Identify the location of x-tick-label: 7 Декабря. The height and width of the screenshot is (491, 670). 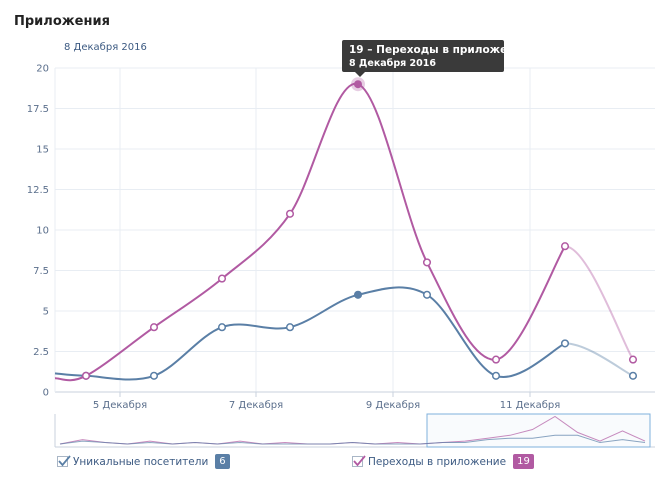
(256, 405).